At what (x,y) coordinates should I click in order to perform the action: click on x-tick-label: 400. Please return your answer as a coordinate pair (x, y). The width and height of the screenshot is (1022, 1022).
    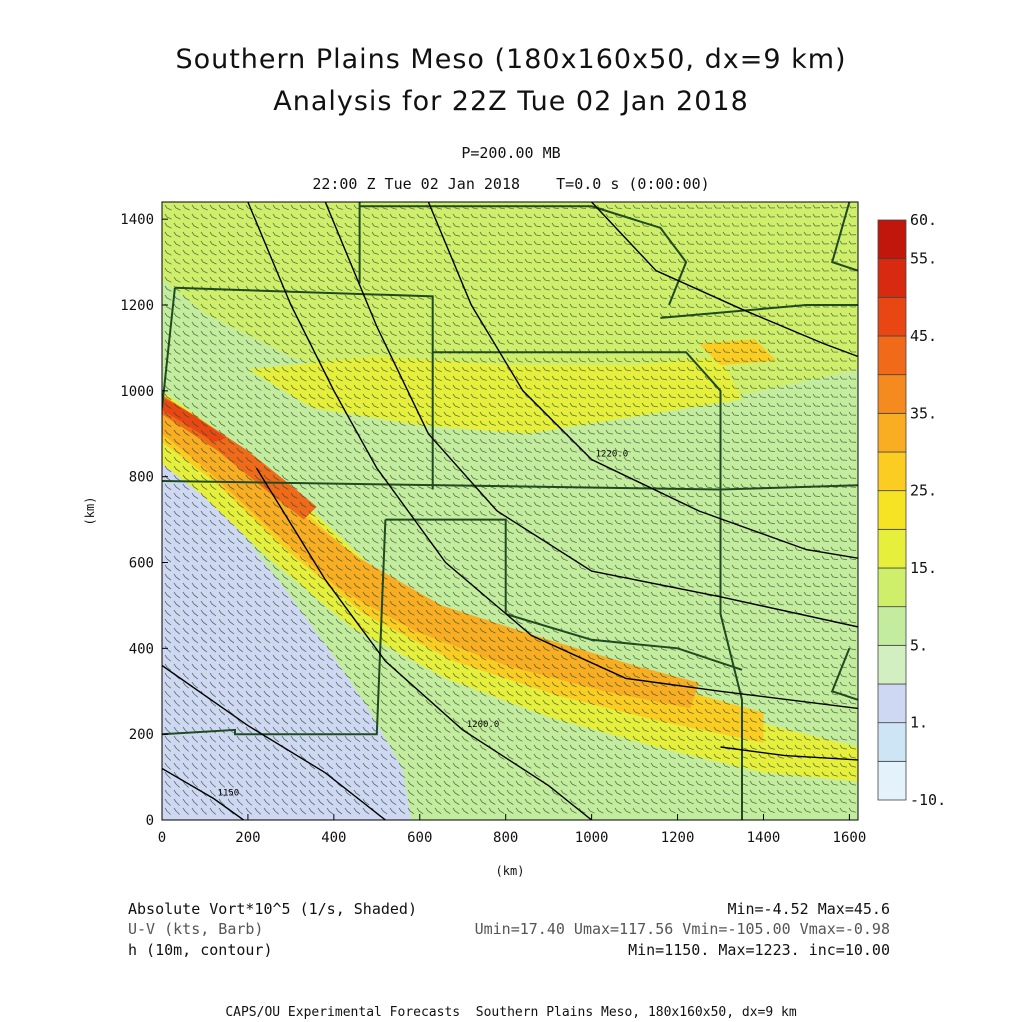
    Looking at the image, I should click on (333, 838).